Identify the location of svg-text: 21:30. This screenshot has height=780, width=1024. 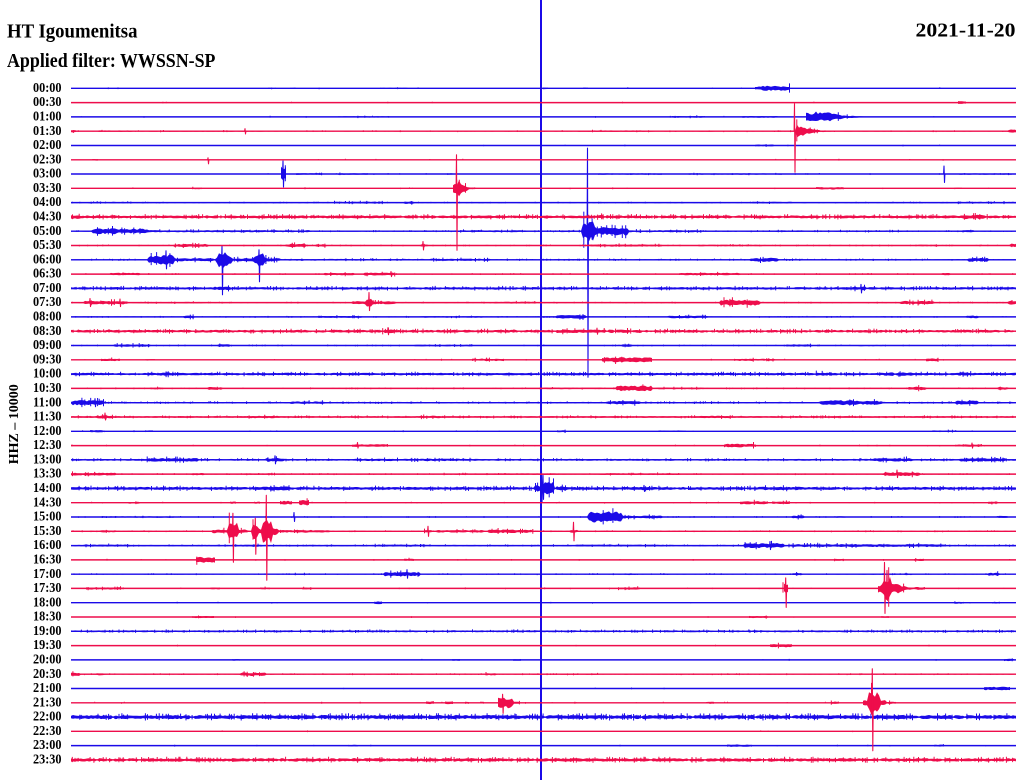
(47, 701).